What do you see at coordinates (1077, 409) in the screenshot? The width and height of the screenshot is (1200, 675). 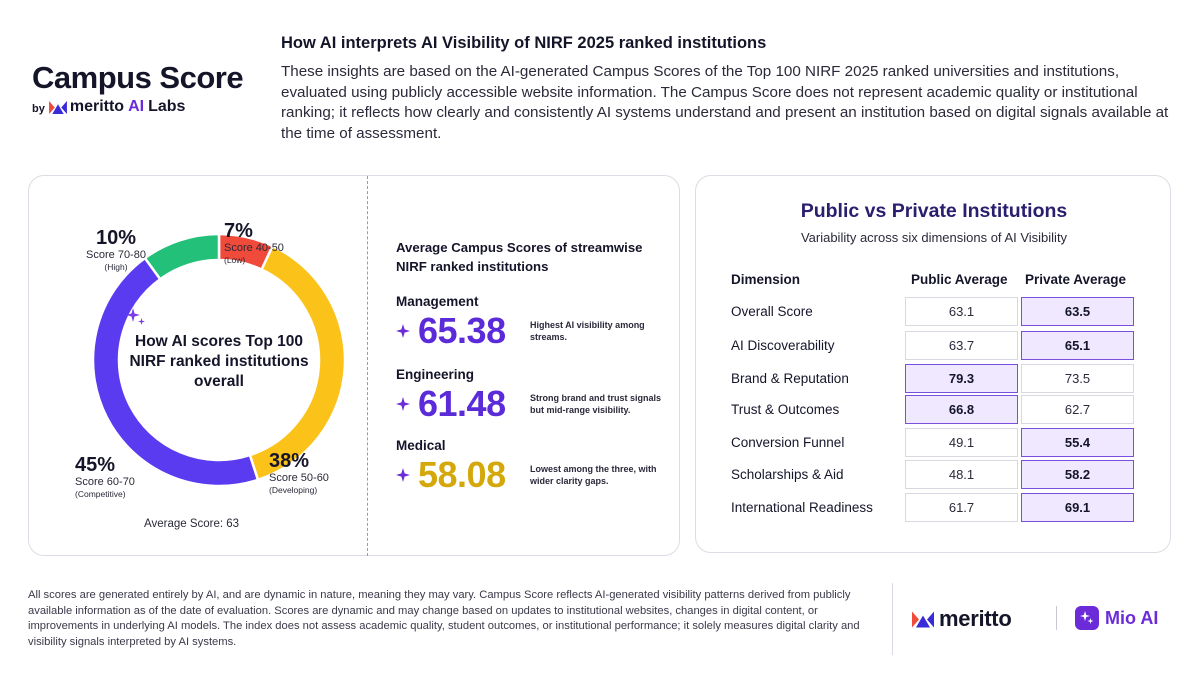 I see `table-cell-private: 62.7` at bounding box center [1077, 409].